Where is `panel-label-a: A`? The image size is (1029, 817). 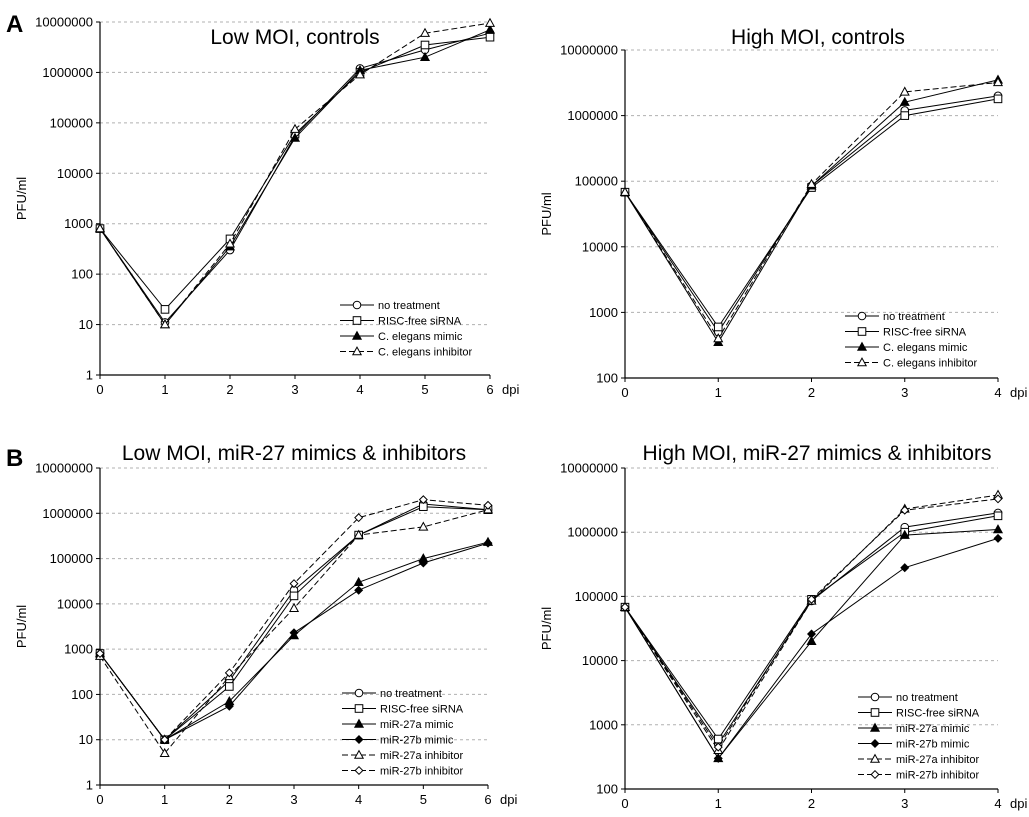 panel-label-a: A is located at coordinates (14, 24).